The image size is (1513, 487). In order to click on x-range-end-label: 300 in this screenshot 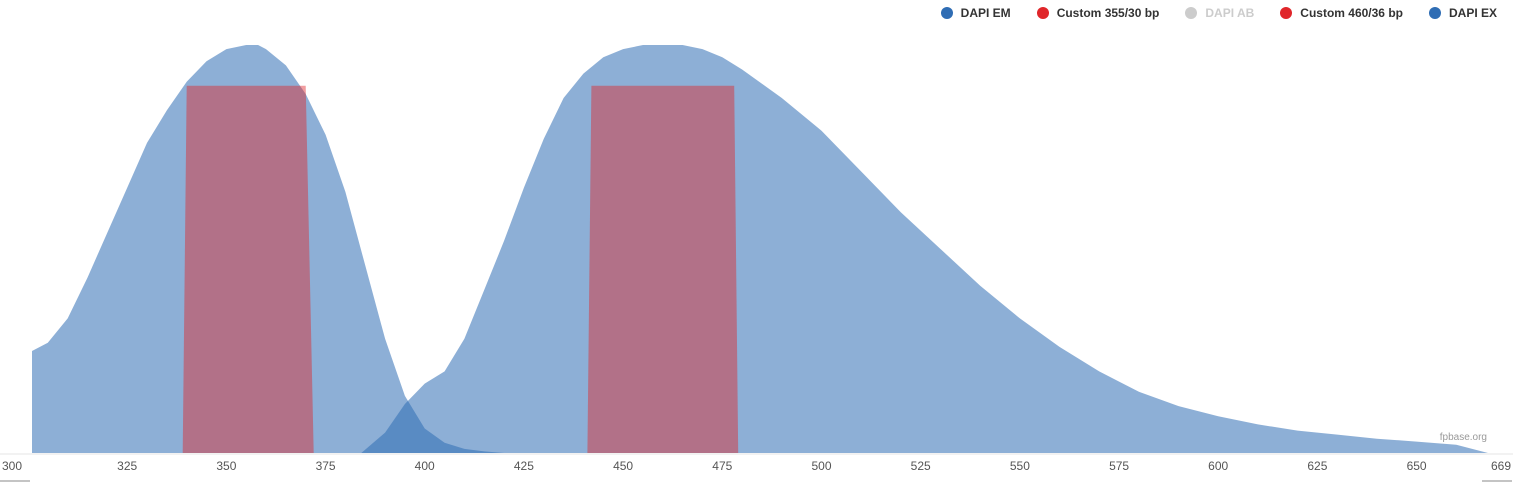, I will do `click(12, 466)`.